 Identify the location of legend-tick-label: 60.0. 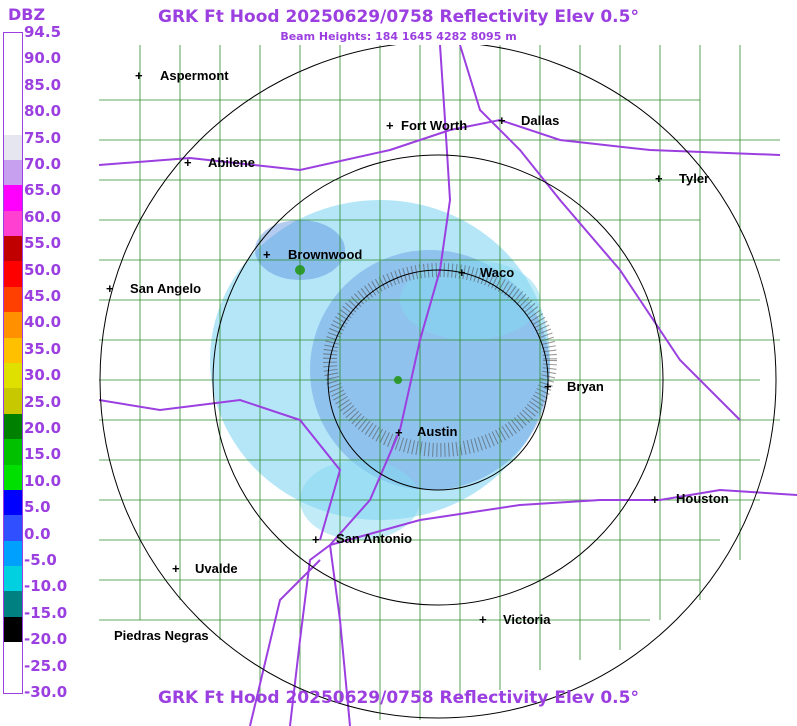
(43, 216).